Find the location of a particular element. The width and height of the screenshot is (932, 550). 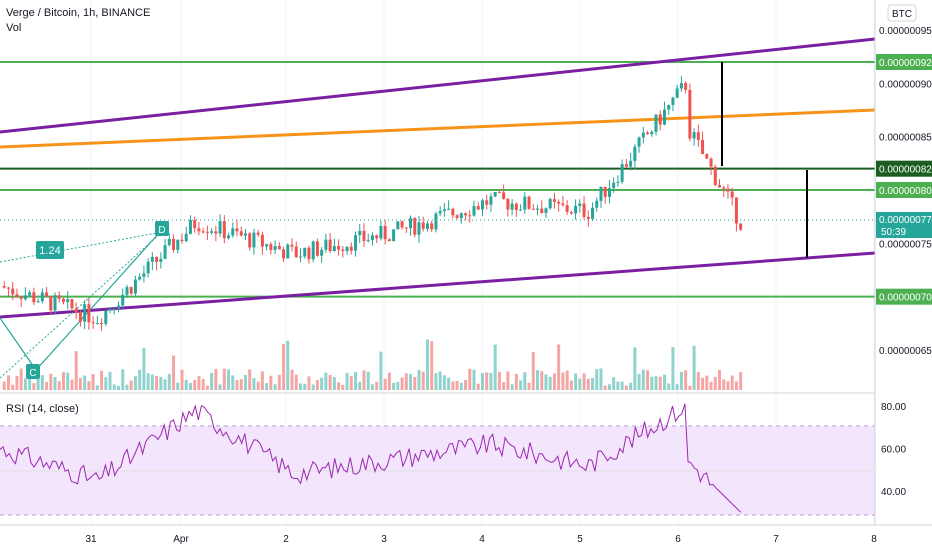

price-tick-label: 0.00000065 is located at coordinates (905, 351).